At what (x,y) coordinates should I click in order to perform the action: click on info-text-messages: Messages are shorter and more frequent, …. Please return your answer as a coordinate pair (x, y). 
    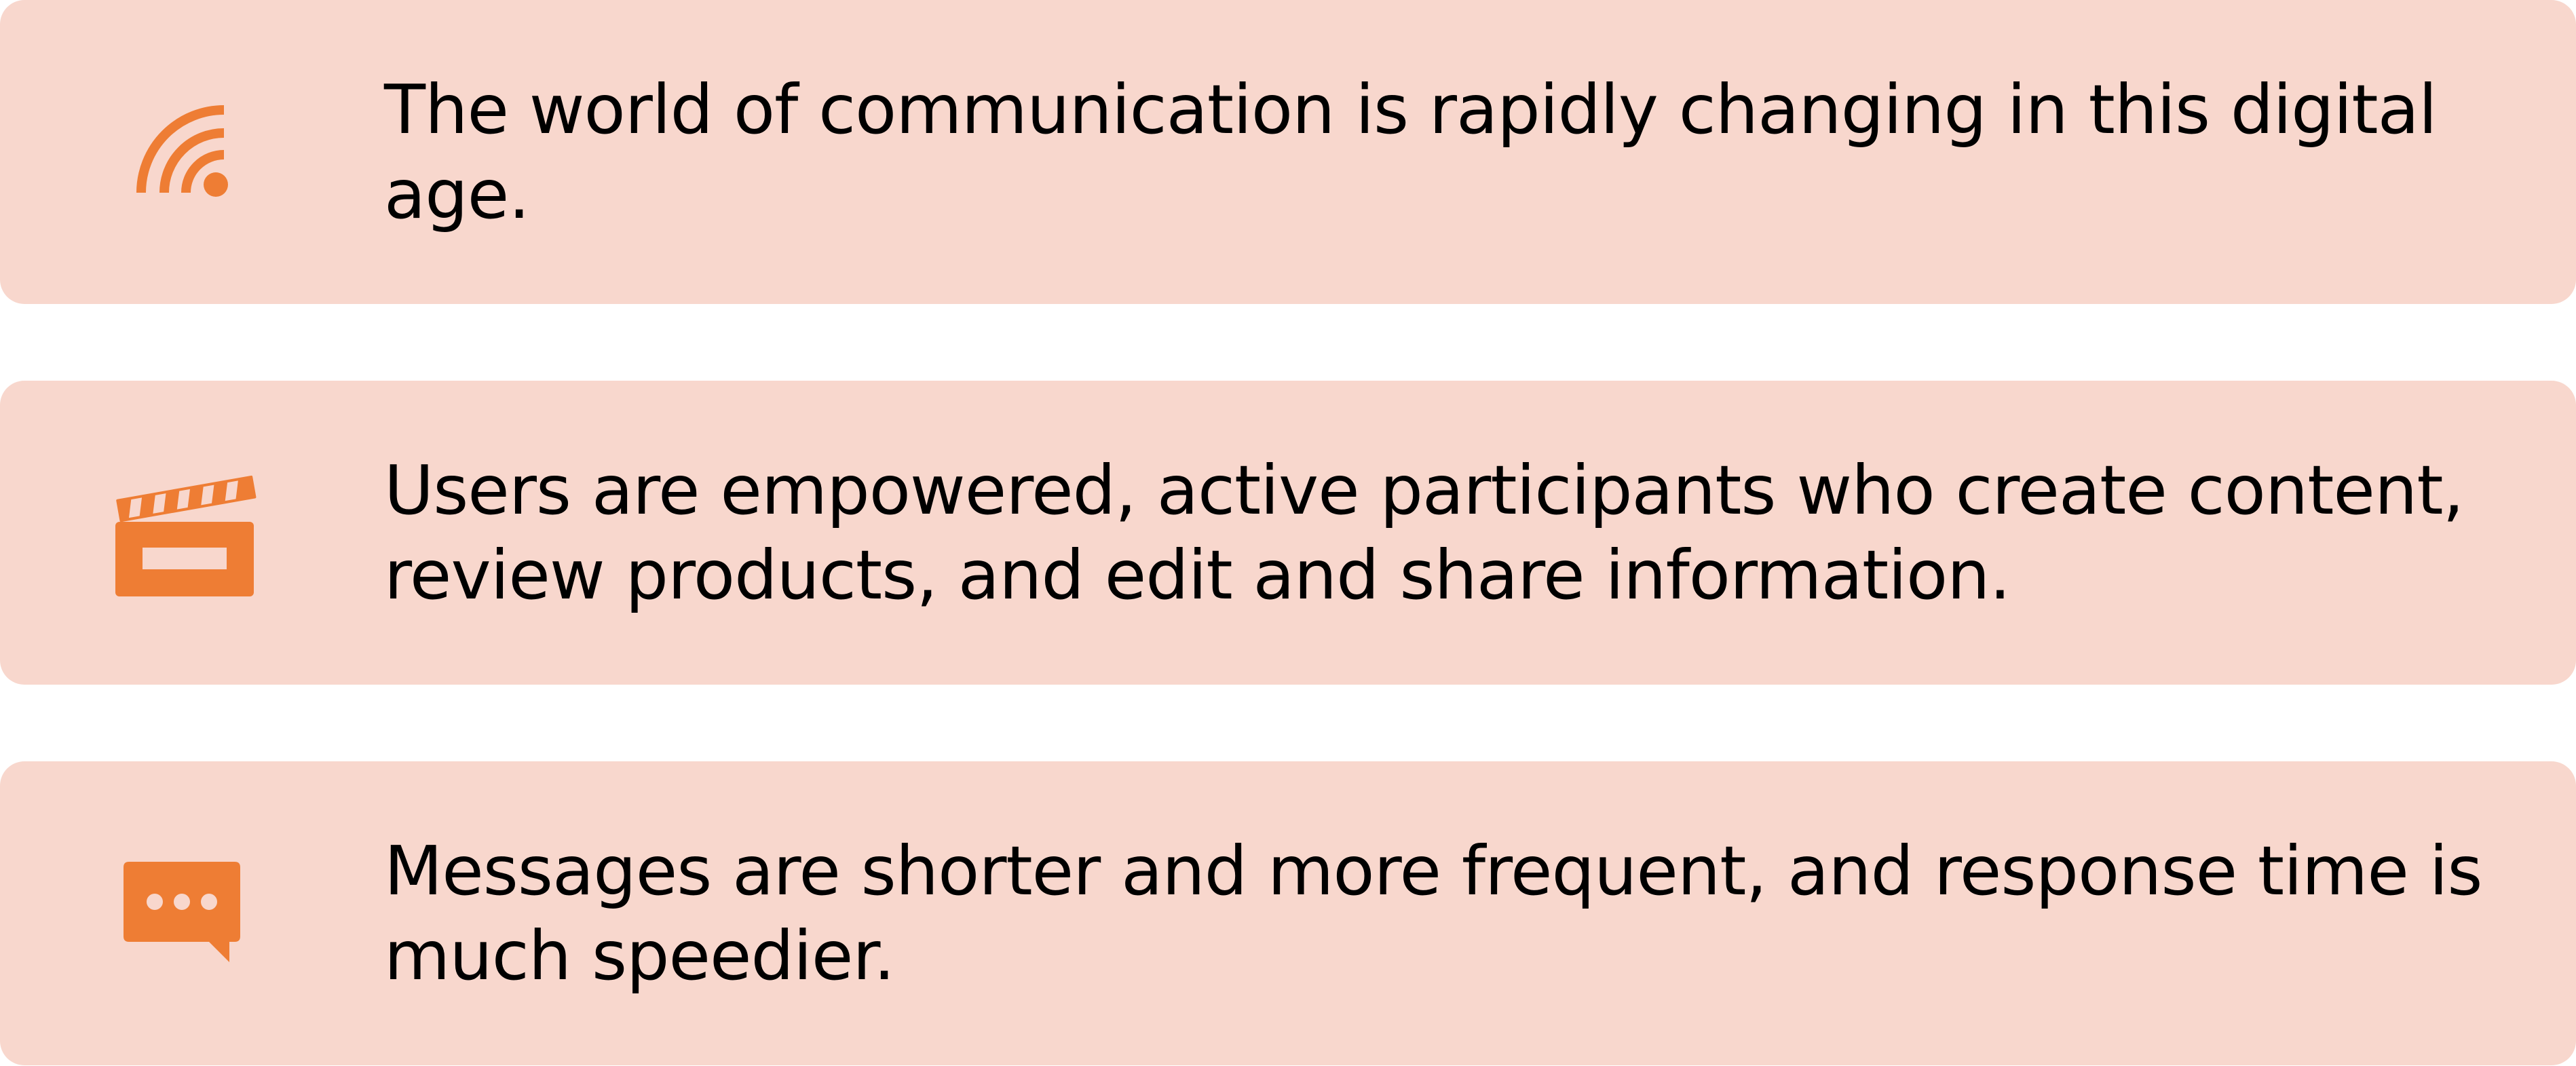
    Looking at the image, I should click on (1434, 913).